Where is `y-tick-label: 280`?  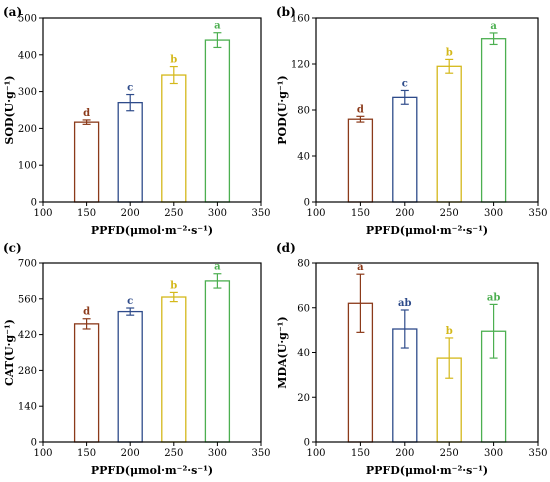
y-tick-label: 280 is located at coordinates (27, 371).